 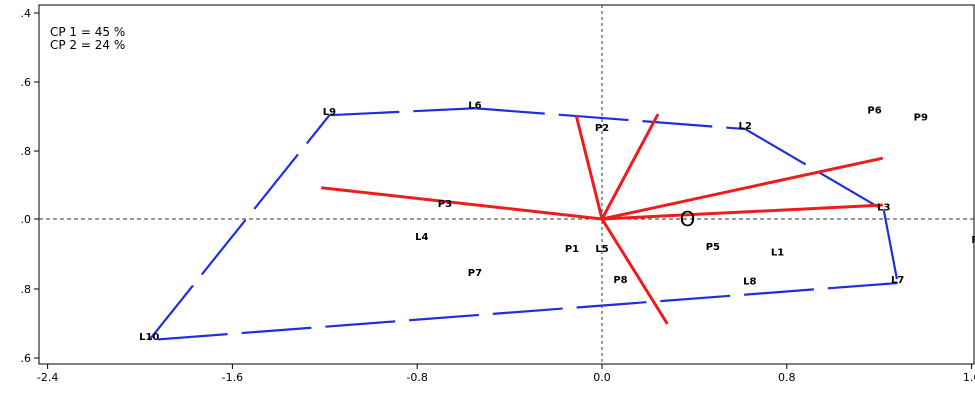 I want to click on point-label: L6, so click(x=474, y=105).